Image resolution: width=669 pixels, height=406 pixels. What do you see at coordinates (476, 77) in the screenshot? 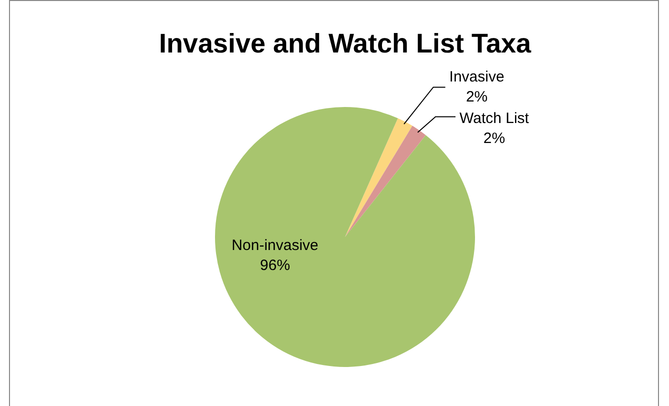
I see `slice-label: Invasive` at bounding box center [476, 77].